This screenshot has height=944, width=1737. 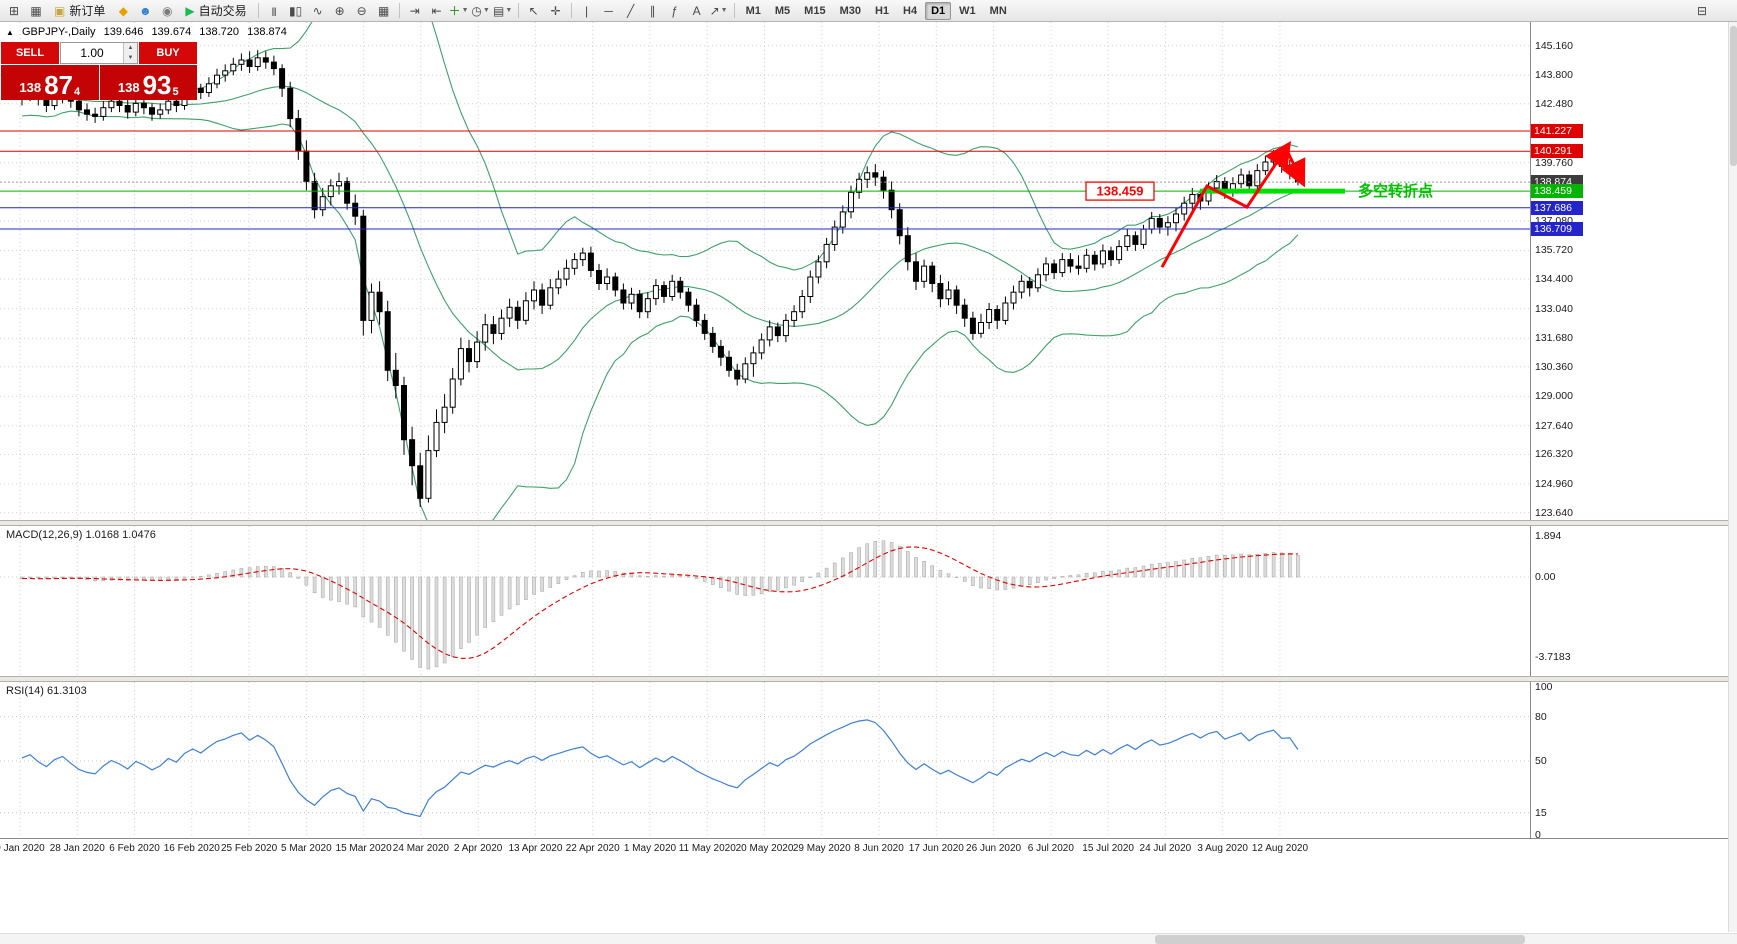 I want to click on price-axis-label: 145.160, so click(x=1554, y=45).